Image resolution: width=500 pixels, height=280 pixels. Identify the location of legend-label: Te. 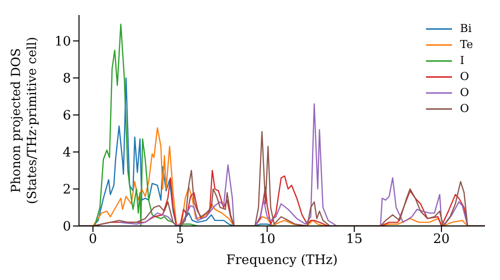
(466, 45).